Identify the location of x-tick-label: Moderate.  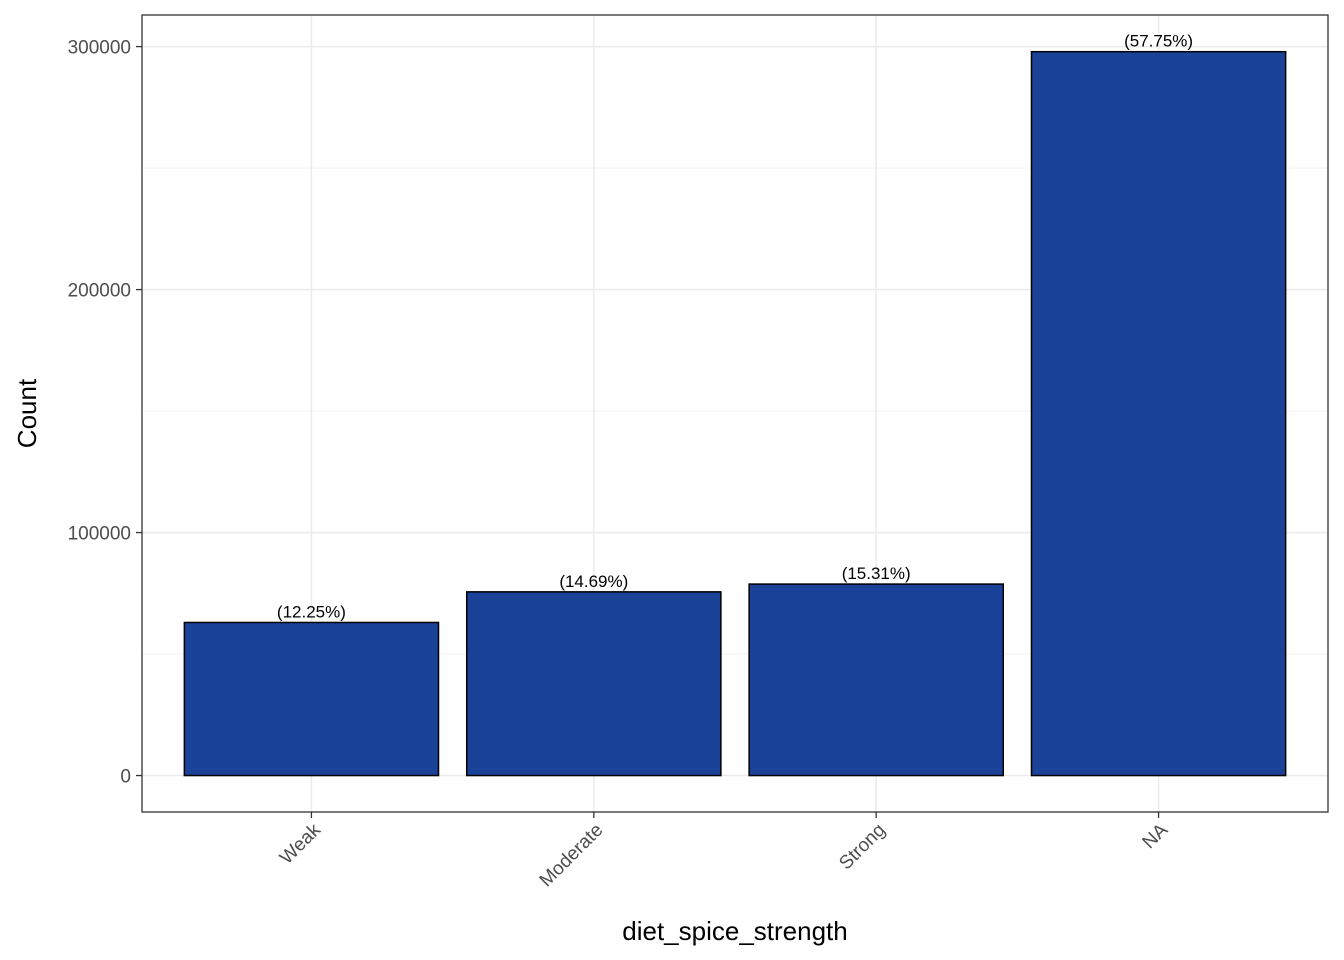
(572, 856).